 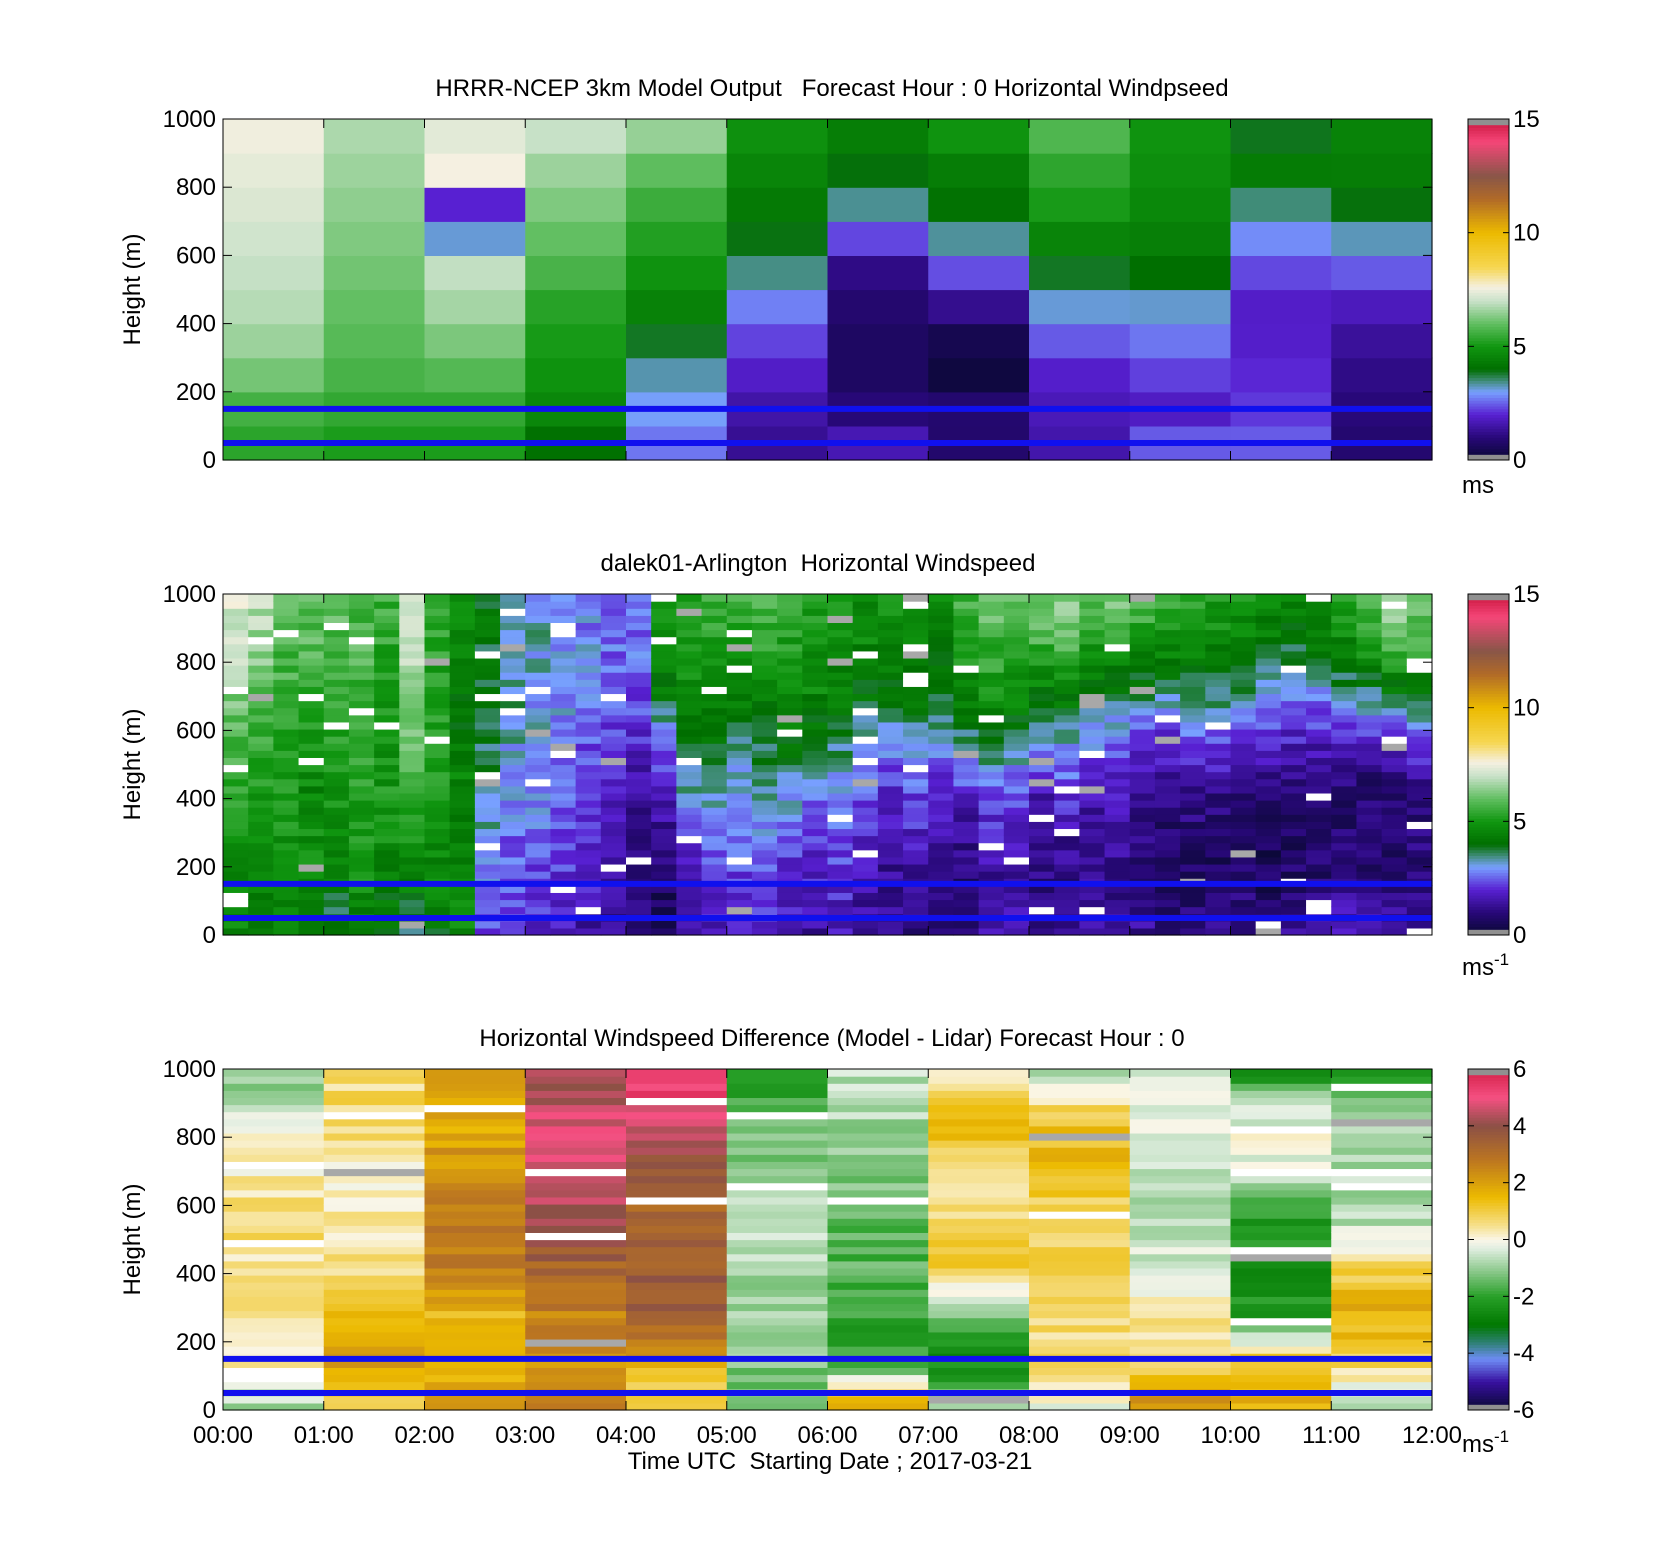 What do you see at coordinates (209, 935) in the screenshot?
I see `y-tick-label: 0` at bounding box center [209, 935].